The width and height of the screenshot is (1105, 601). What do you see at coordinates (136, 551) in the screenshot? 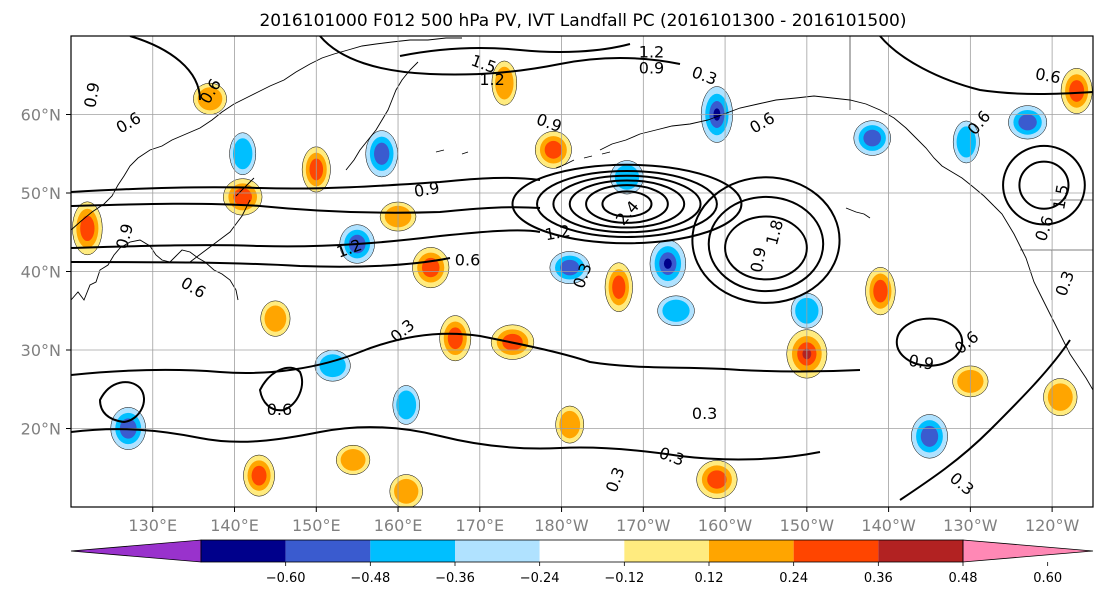
I see `colorbar-extend-under` at bounding box center [136, 551].